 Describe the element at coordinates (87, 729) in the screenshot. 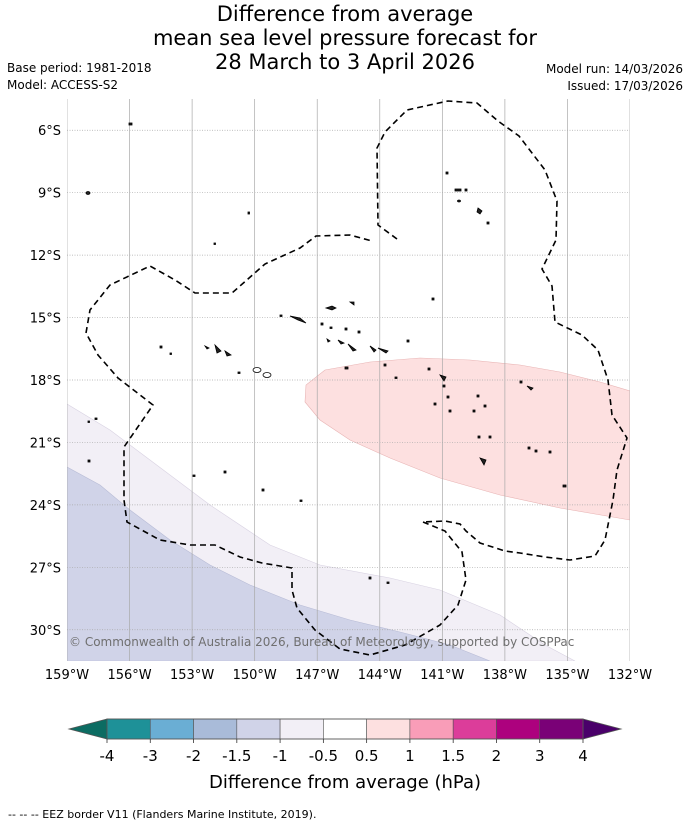

I see `colorbar-under-triangle` at that location.